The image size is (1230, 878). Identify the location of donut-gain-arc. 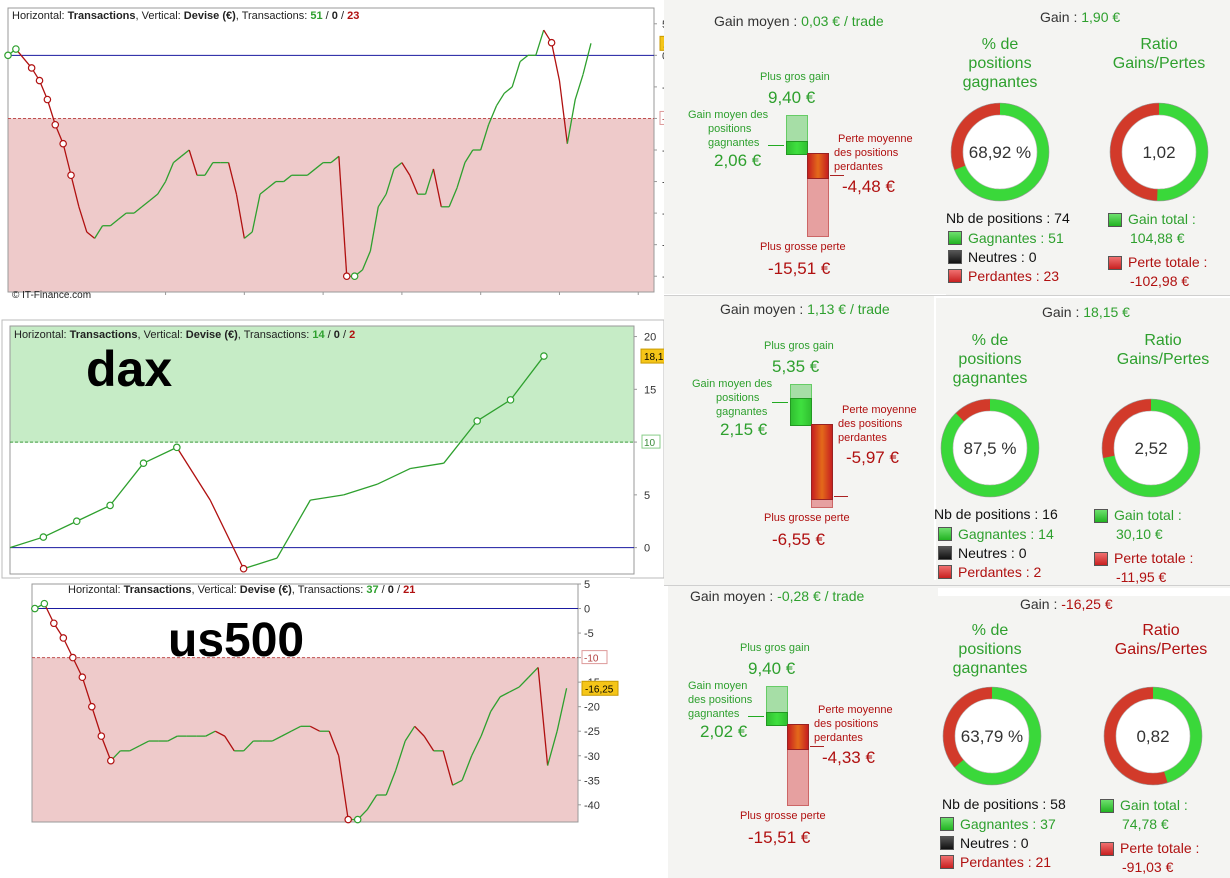
(992, 736).